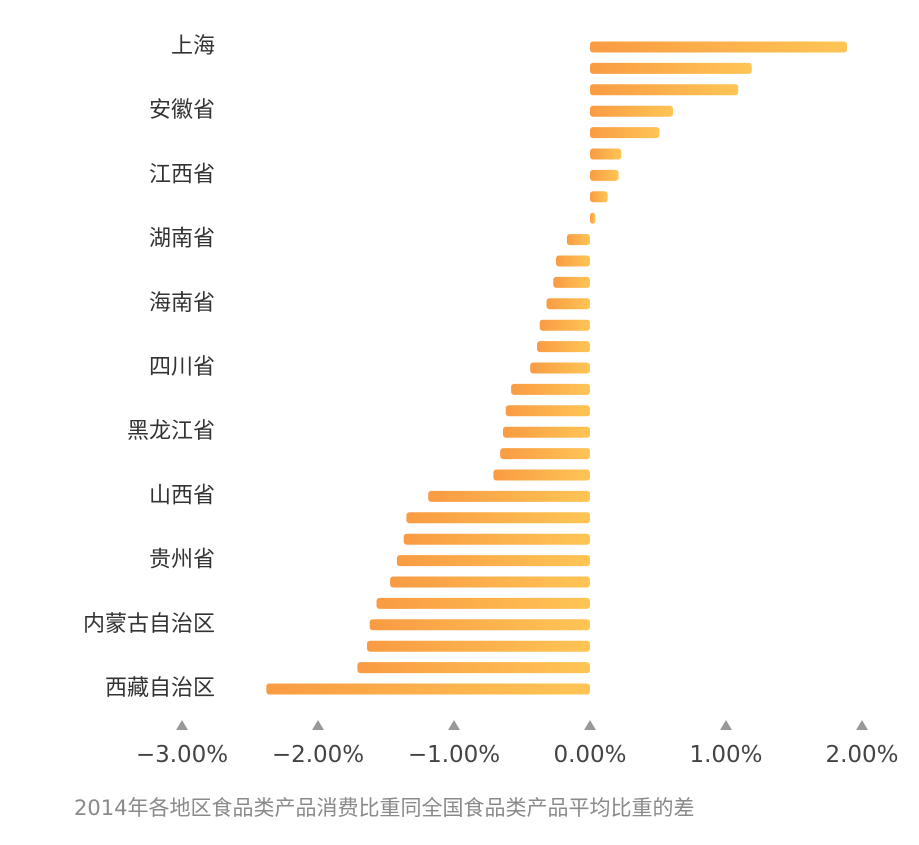  Describe the element at coordinates (149, 624) in the screenshot. I see `category-label: 内蒙古自治区` at that location.